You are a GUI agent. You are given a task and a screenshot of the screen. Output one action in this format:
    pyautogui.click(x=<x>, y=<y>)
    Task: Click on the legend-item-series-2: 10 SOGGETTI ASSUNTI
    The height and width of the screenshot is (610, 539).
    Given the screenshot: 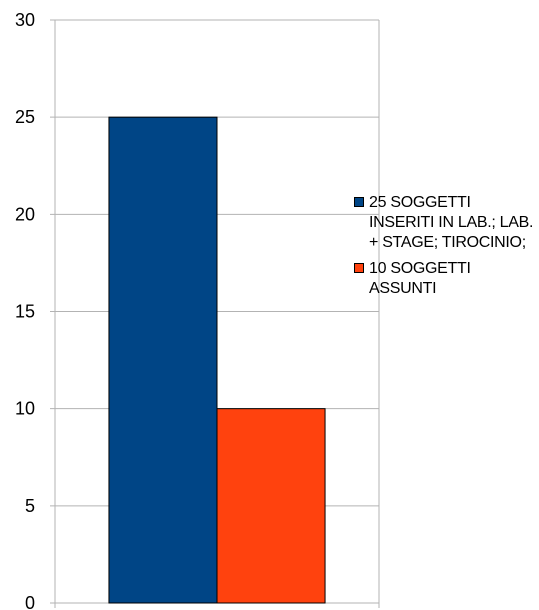 What is the action you would take?
    pyautogui.click(x=446, y=279)
    